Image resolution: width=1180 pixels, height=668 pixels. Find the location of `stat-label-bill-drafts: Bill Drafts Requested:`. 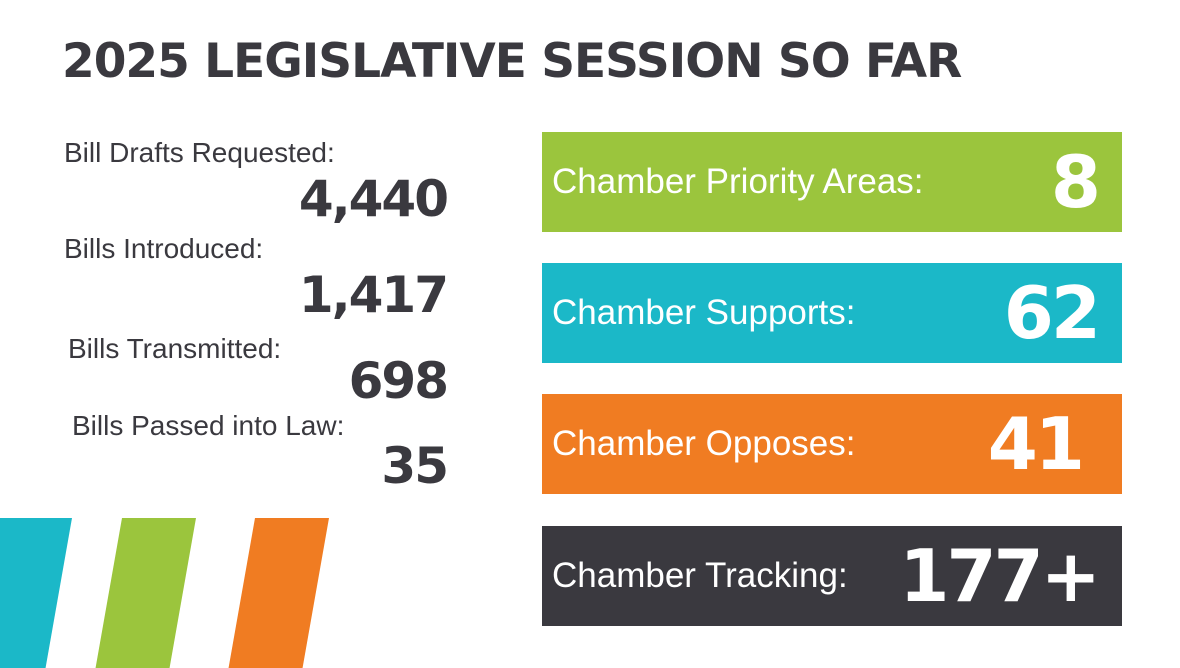

stat-label-bill-drafts: Bill Drafts Requested: is located at coordinates (199, 152).